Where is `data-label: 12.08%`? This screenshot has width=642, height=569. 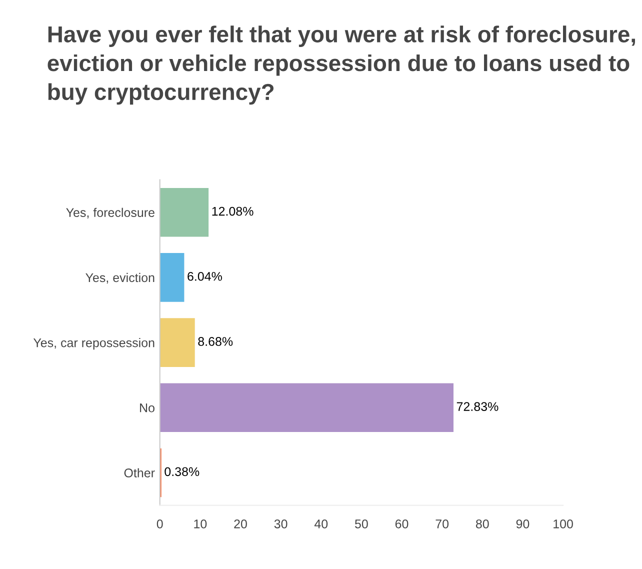
data-label: 12.08% is located at coordinates (233, 211).